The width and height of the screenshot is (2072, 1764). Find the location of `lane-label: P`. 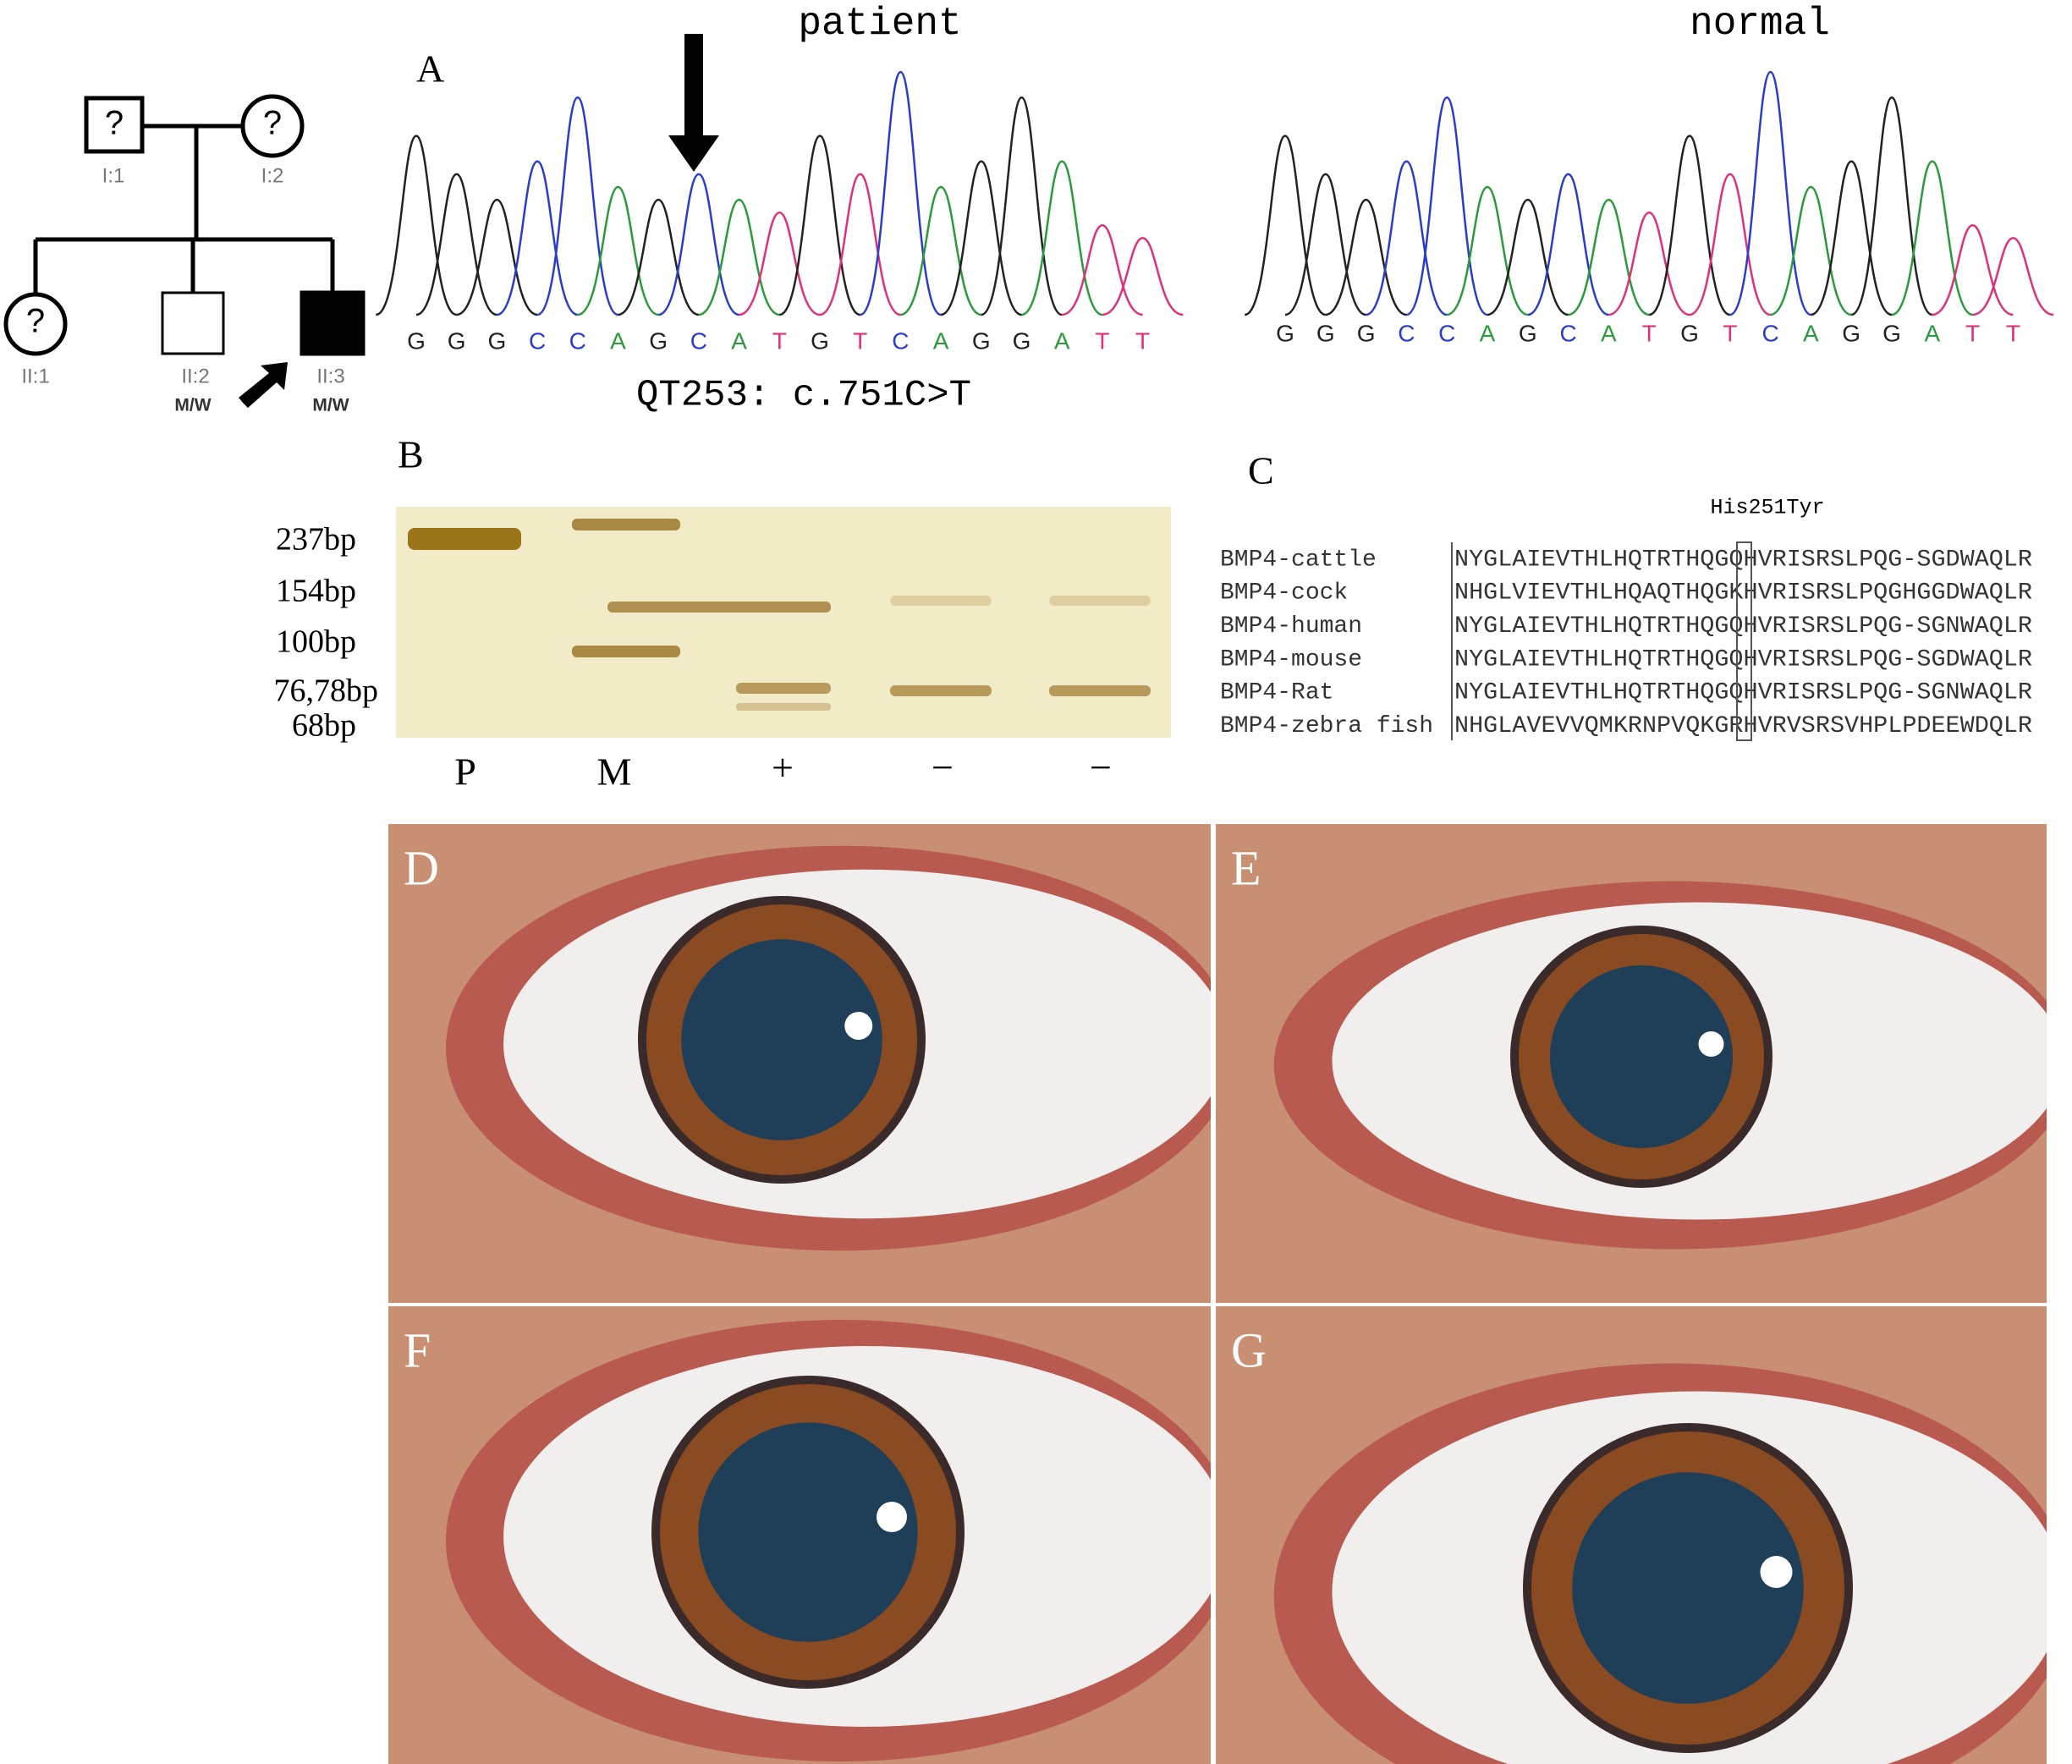

lane-label: P is located at coordinates (465, 772).